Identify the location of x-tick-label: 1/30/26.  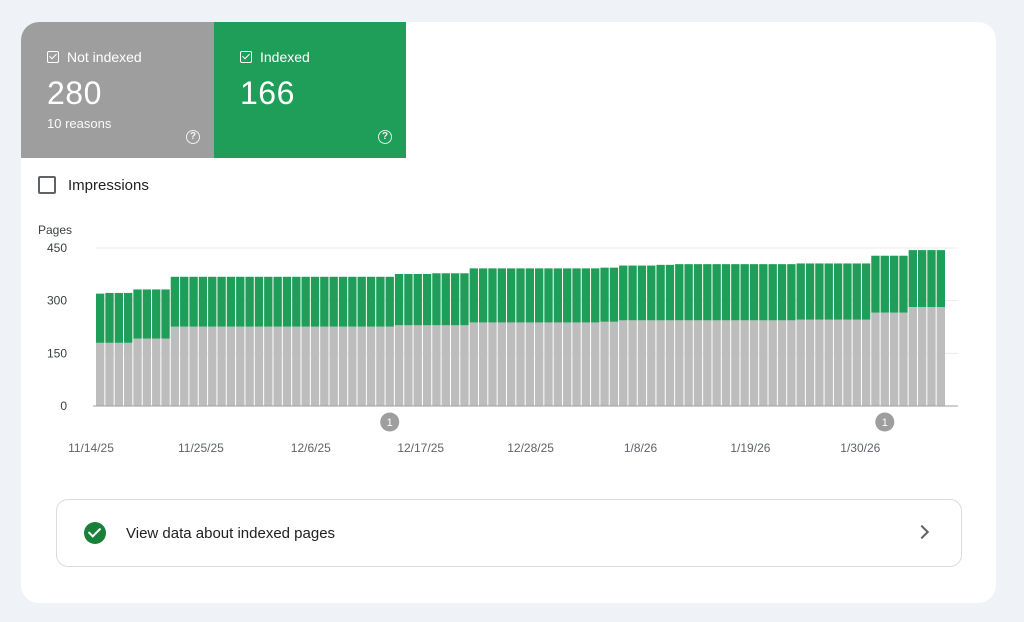
(860, 448).